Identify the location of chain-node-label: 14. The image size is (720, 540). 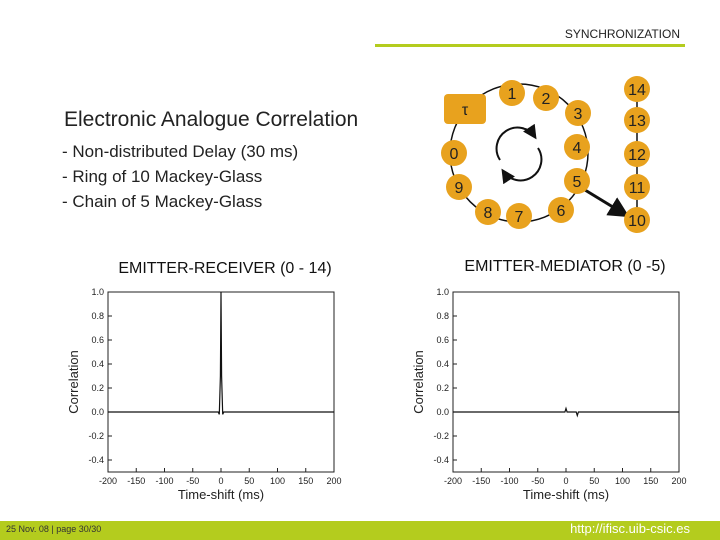
(637, 90).